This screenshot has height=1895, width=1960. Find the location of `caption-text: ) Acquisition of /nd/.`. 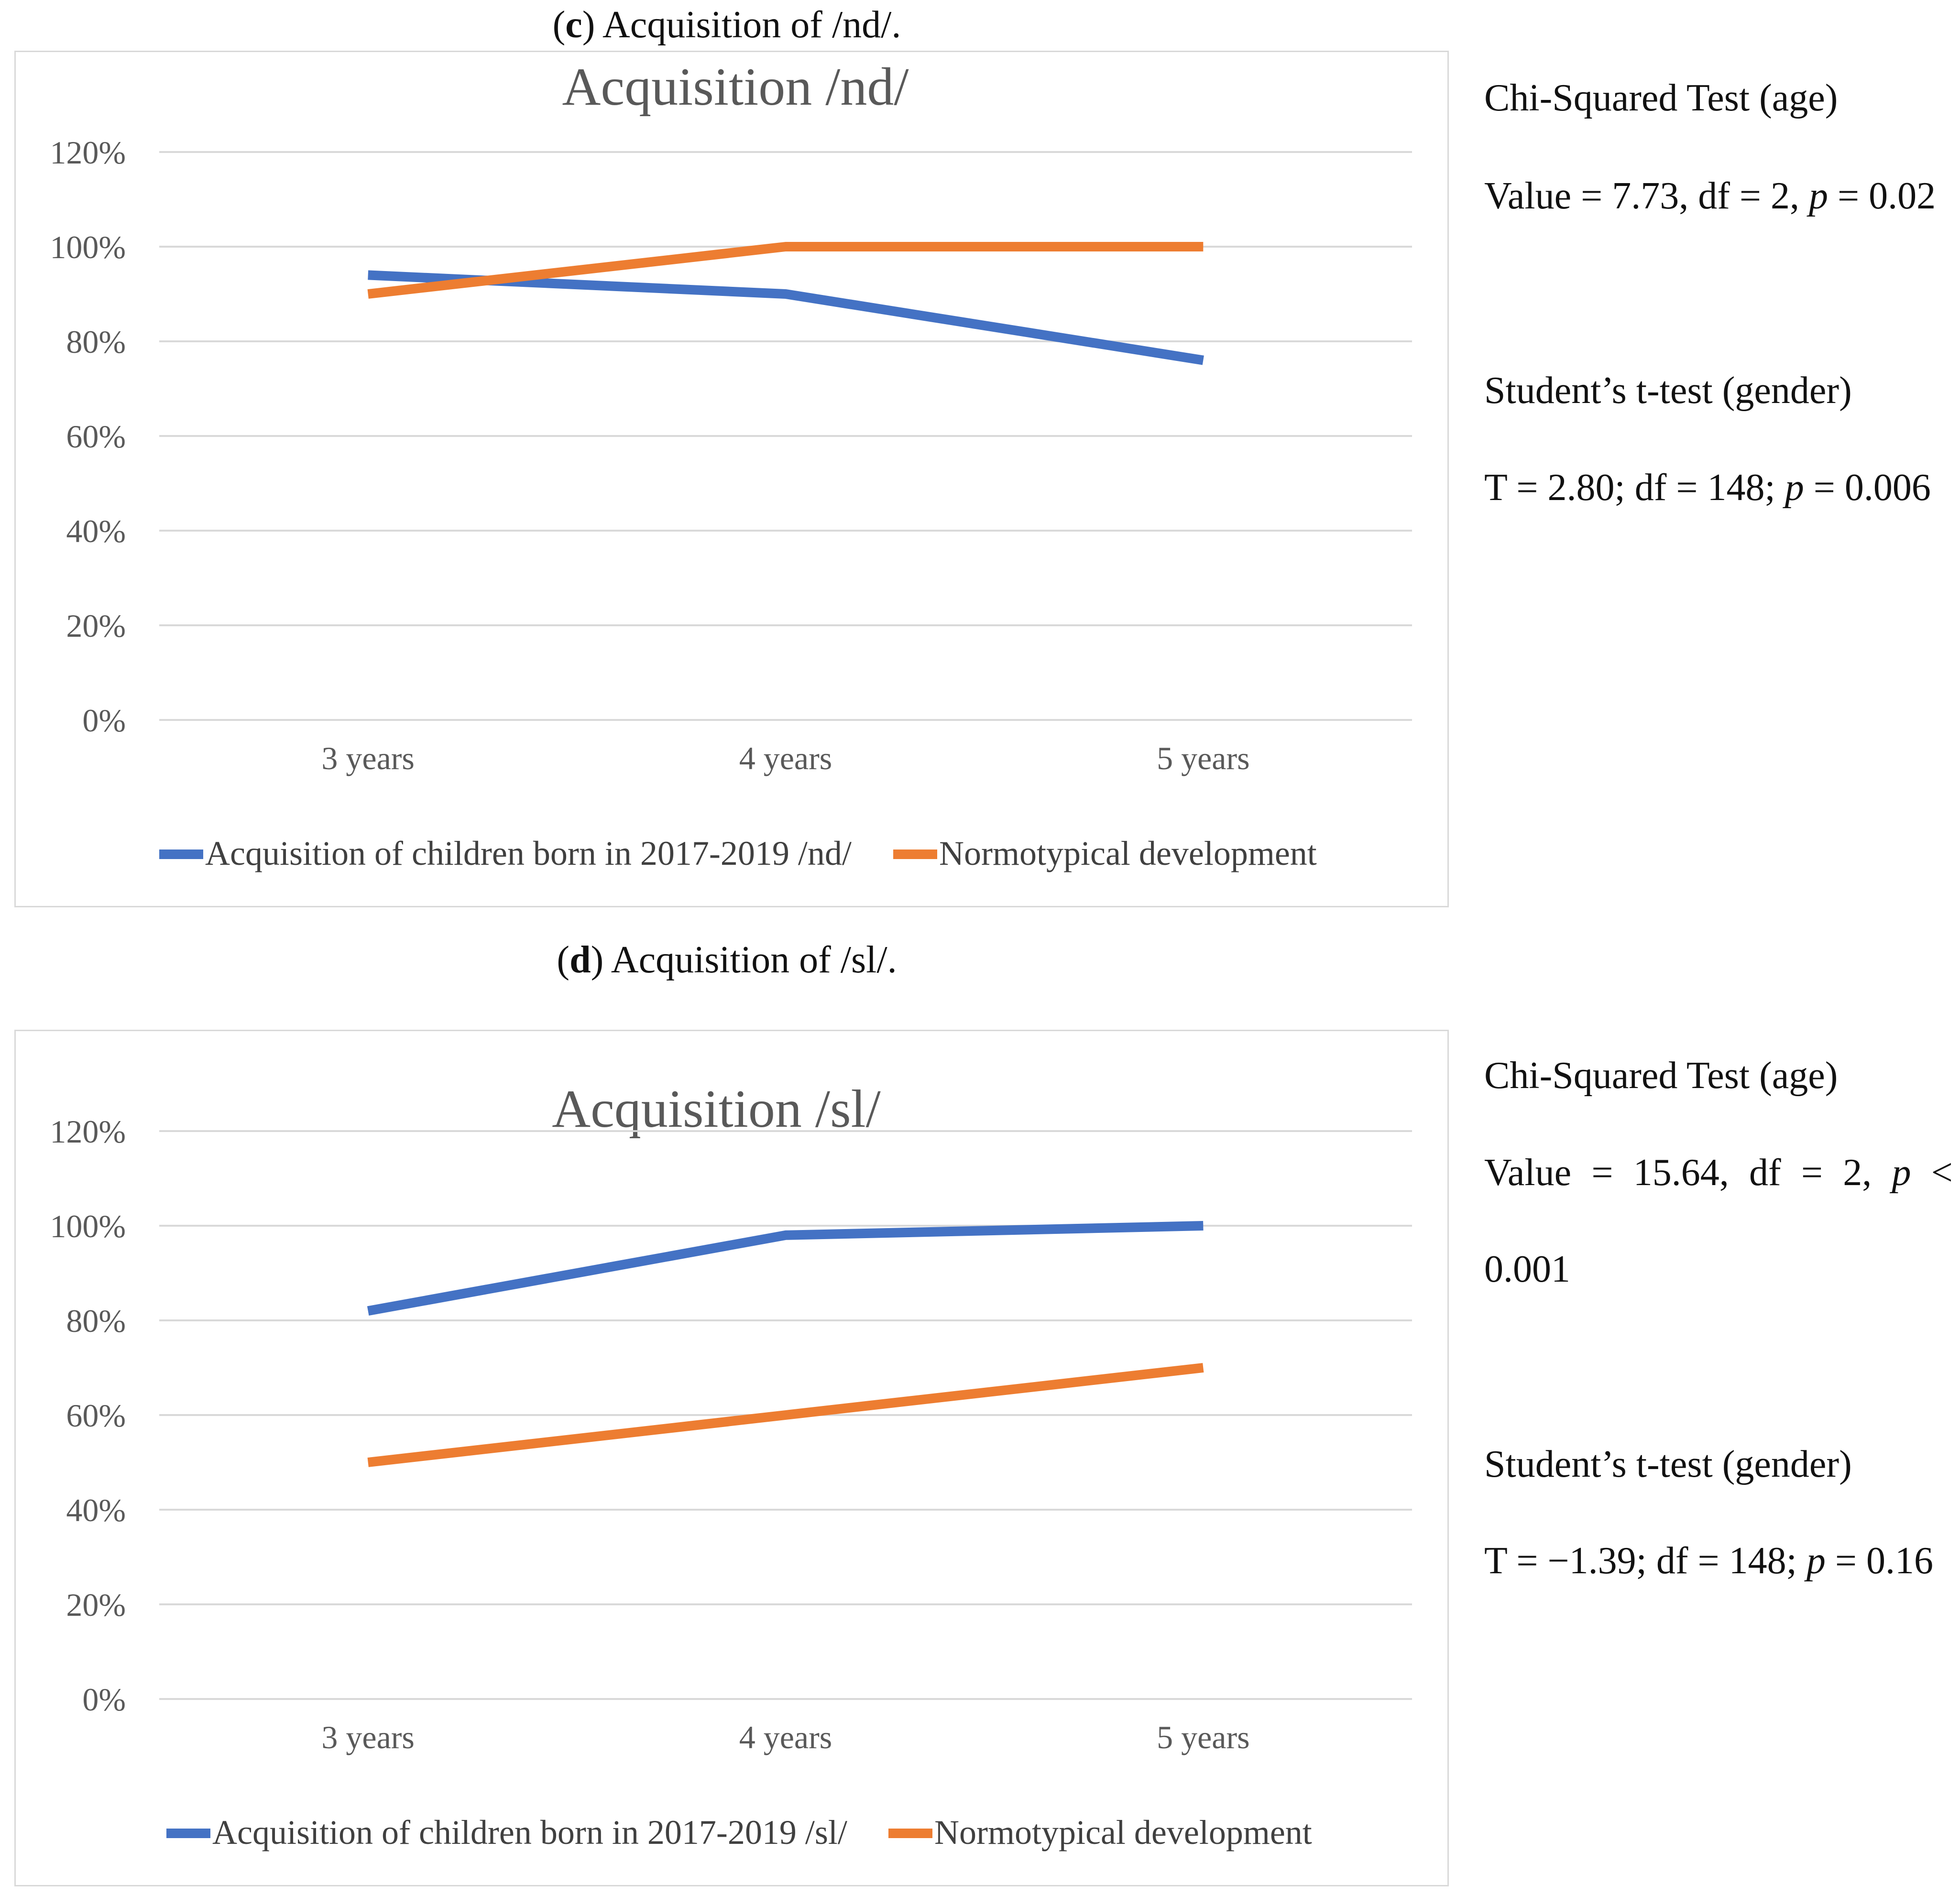

caption-text: ) Acquisition of /nd/. is located at coordinates (741, 25).